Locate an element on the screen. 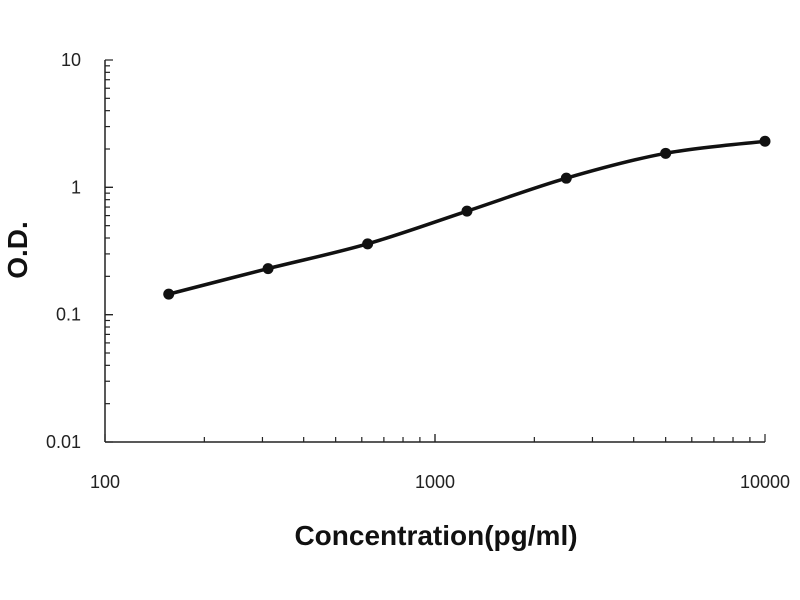 The width and height of the screenshot is (800, 600). x-tick-label: 100 is located at coordinates (105, 482).